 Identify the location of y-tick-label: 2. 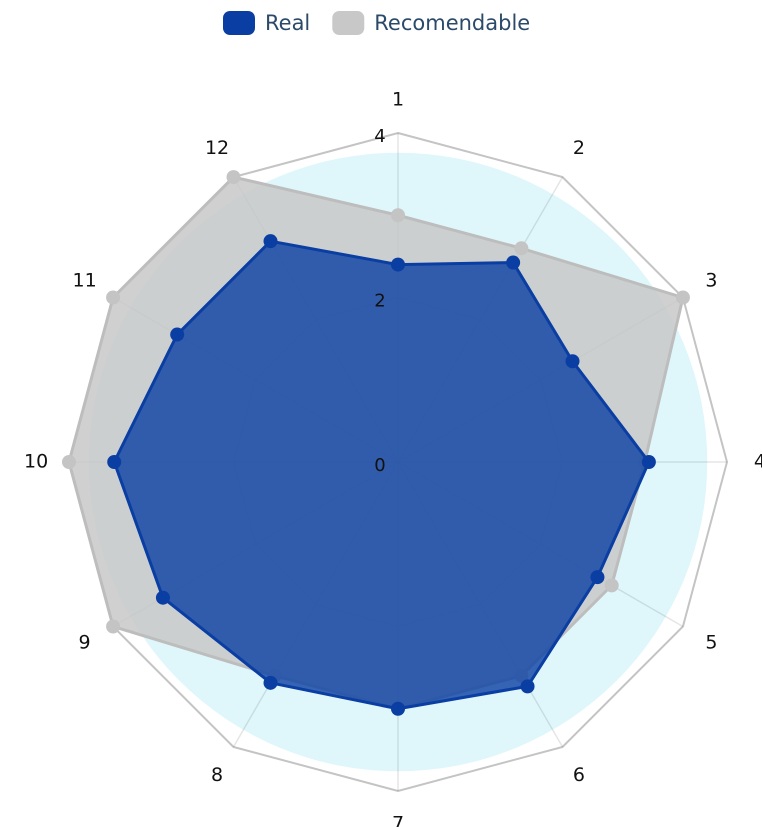
(379, 301).